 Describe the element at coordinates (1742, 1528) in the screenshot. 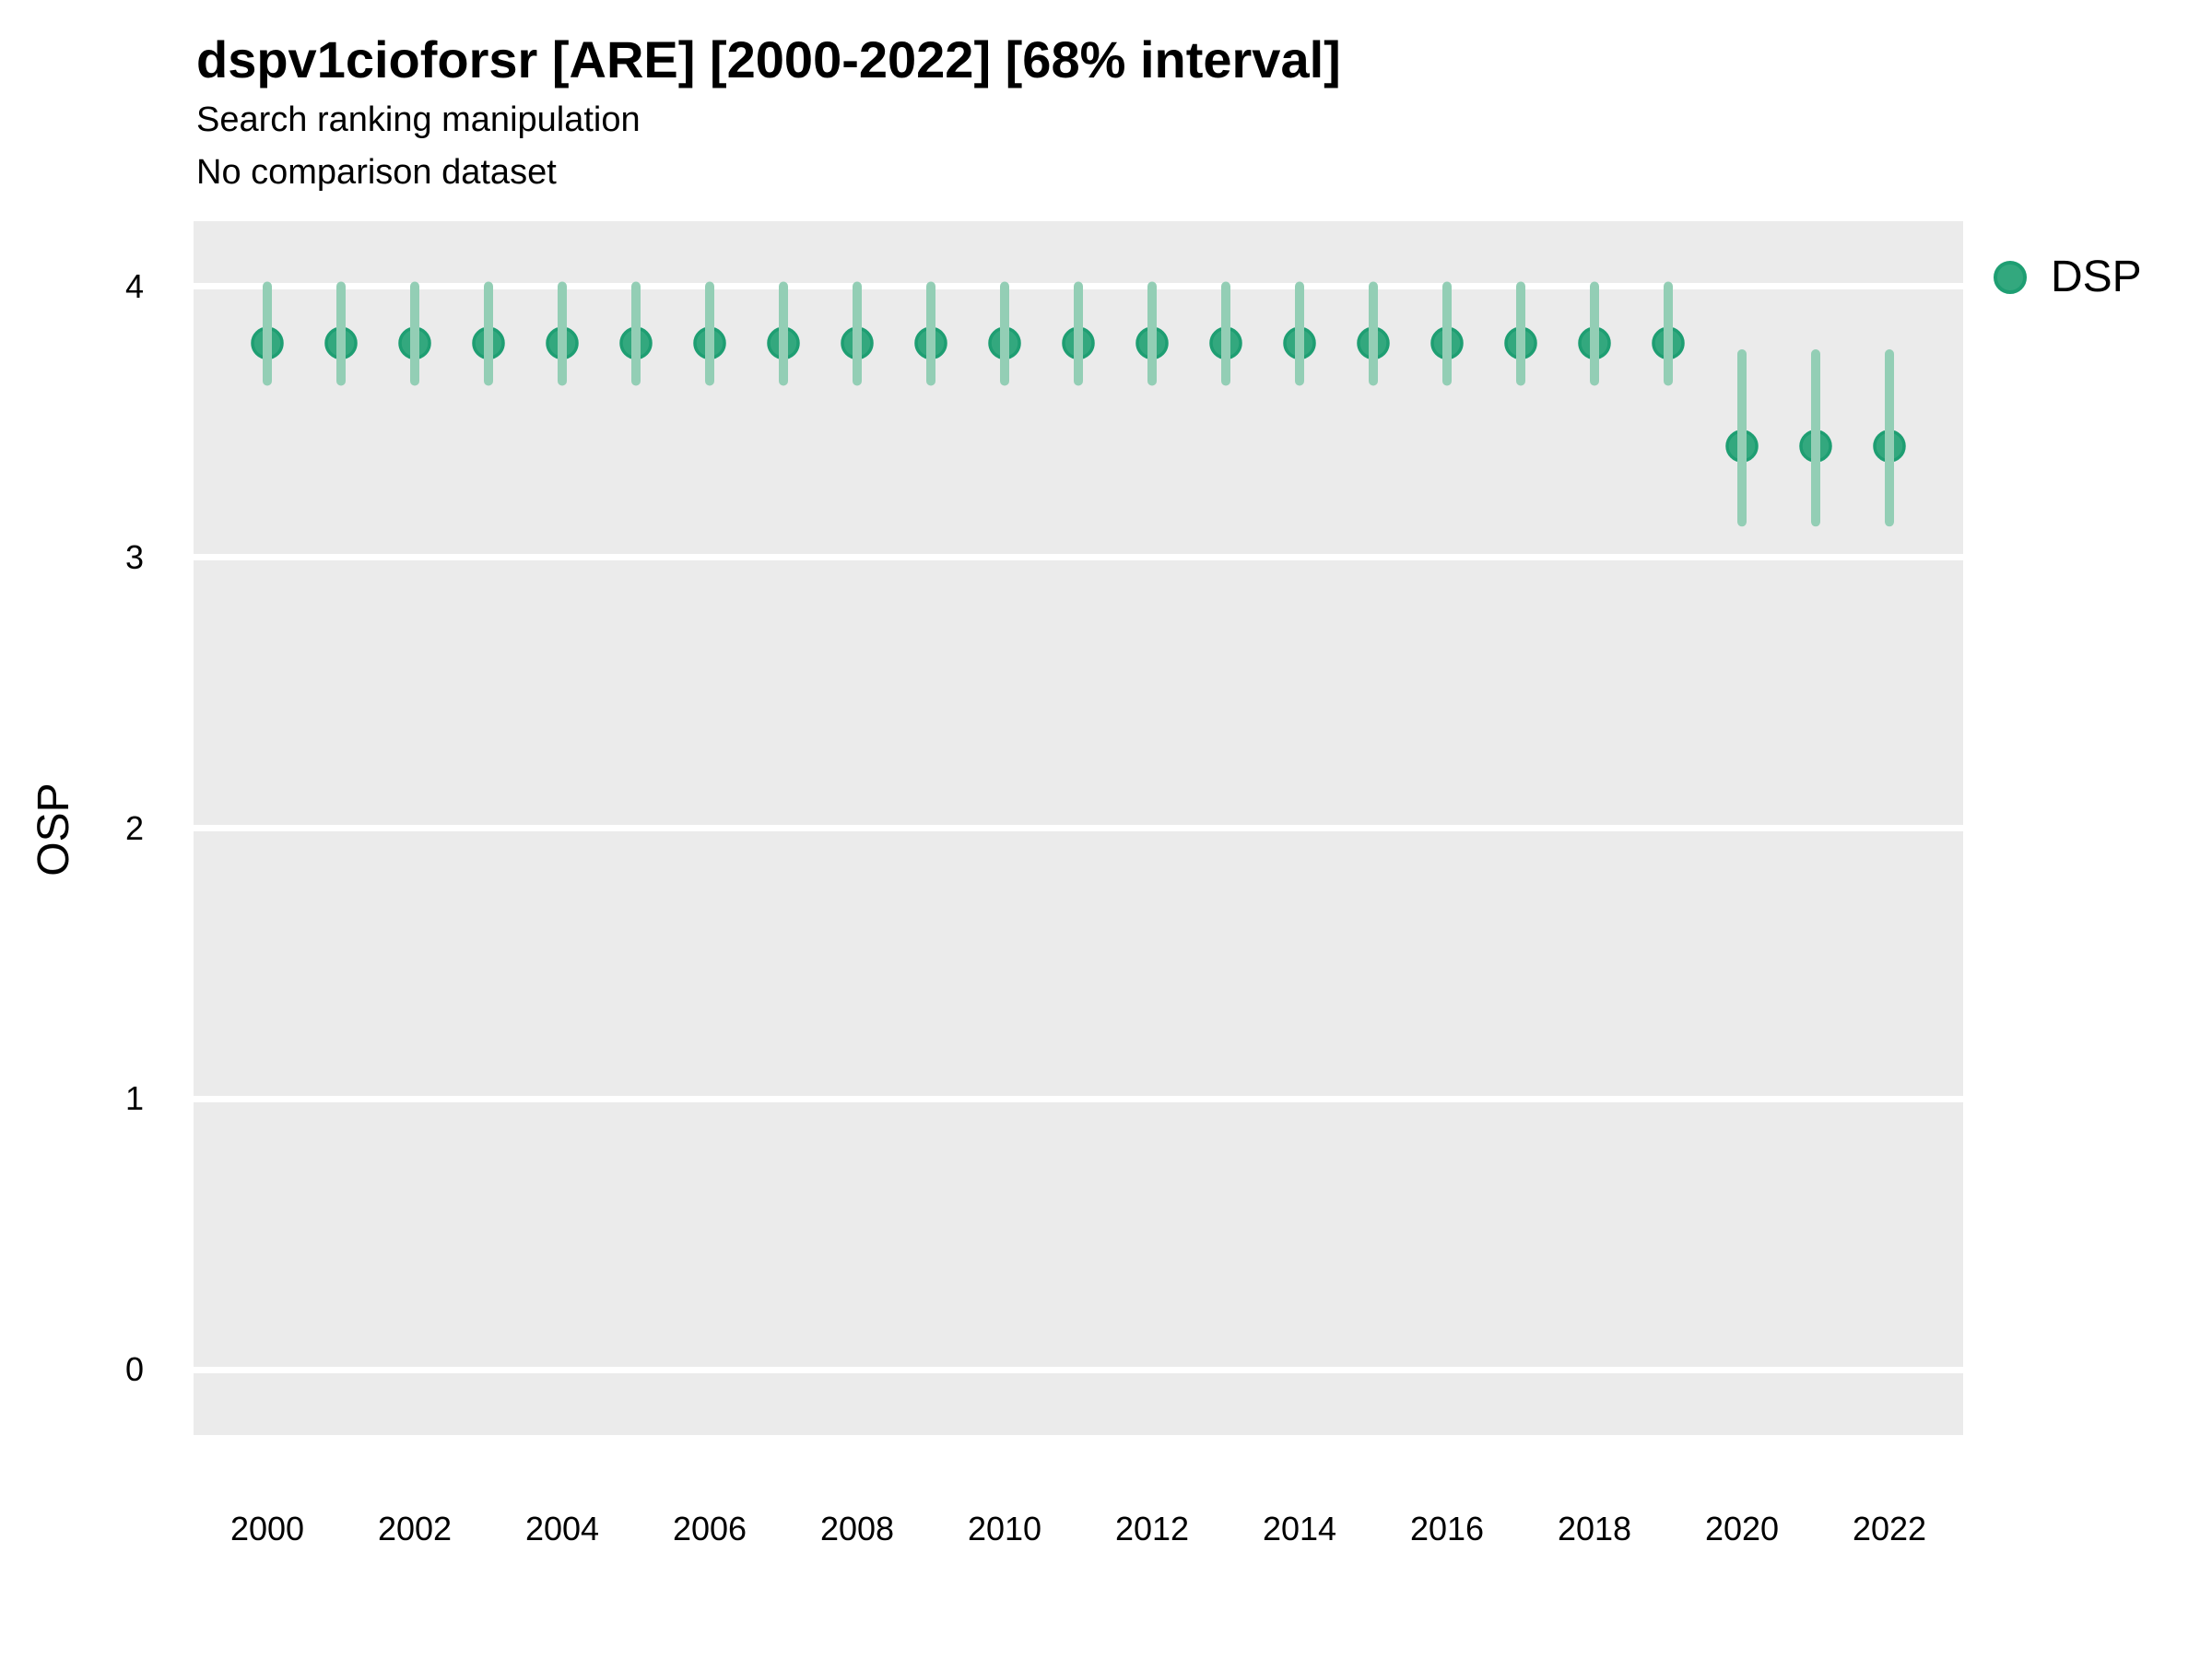

I see `x-tick-label-2020: 2020` at that location.